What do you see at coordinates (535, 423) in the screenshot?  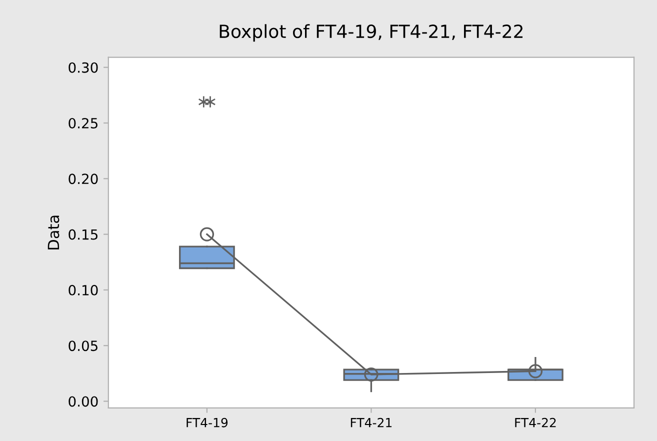 I see `x-tick-label: FT4-22` at bounding box center [535, 423].